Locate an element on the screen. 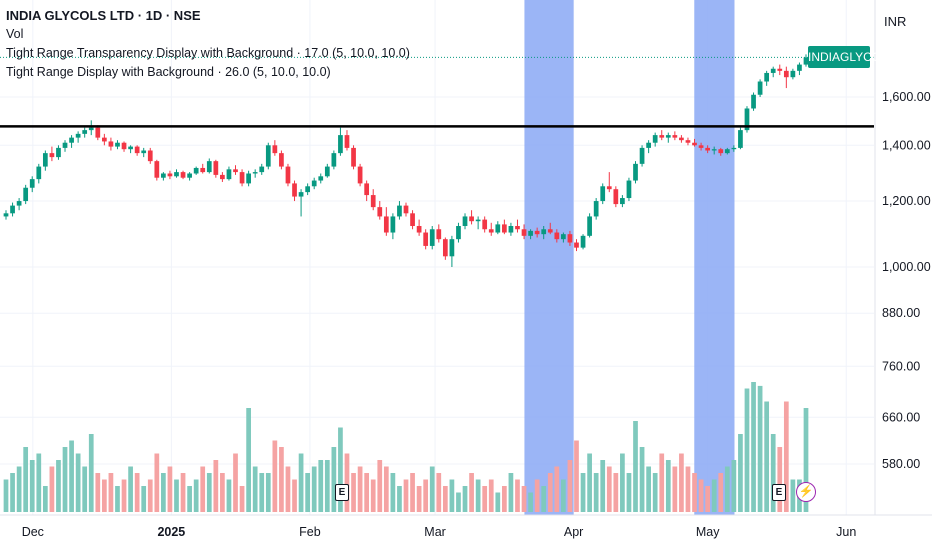  price-tick-label: 580.00 is located at coordinates (901, 464).